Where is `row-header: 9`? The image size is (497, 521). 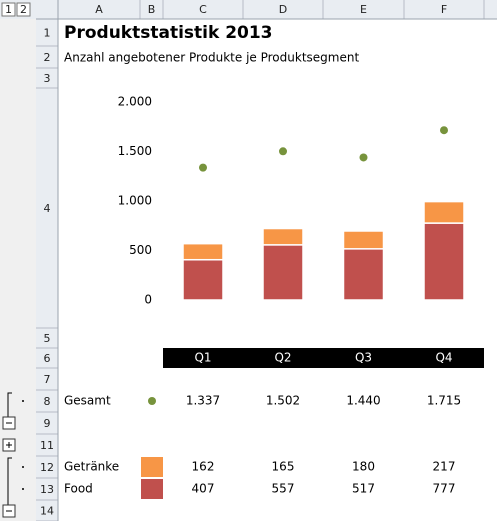
row-header: 9 is located at coordinates (47, 423).